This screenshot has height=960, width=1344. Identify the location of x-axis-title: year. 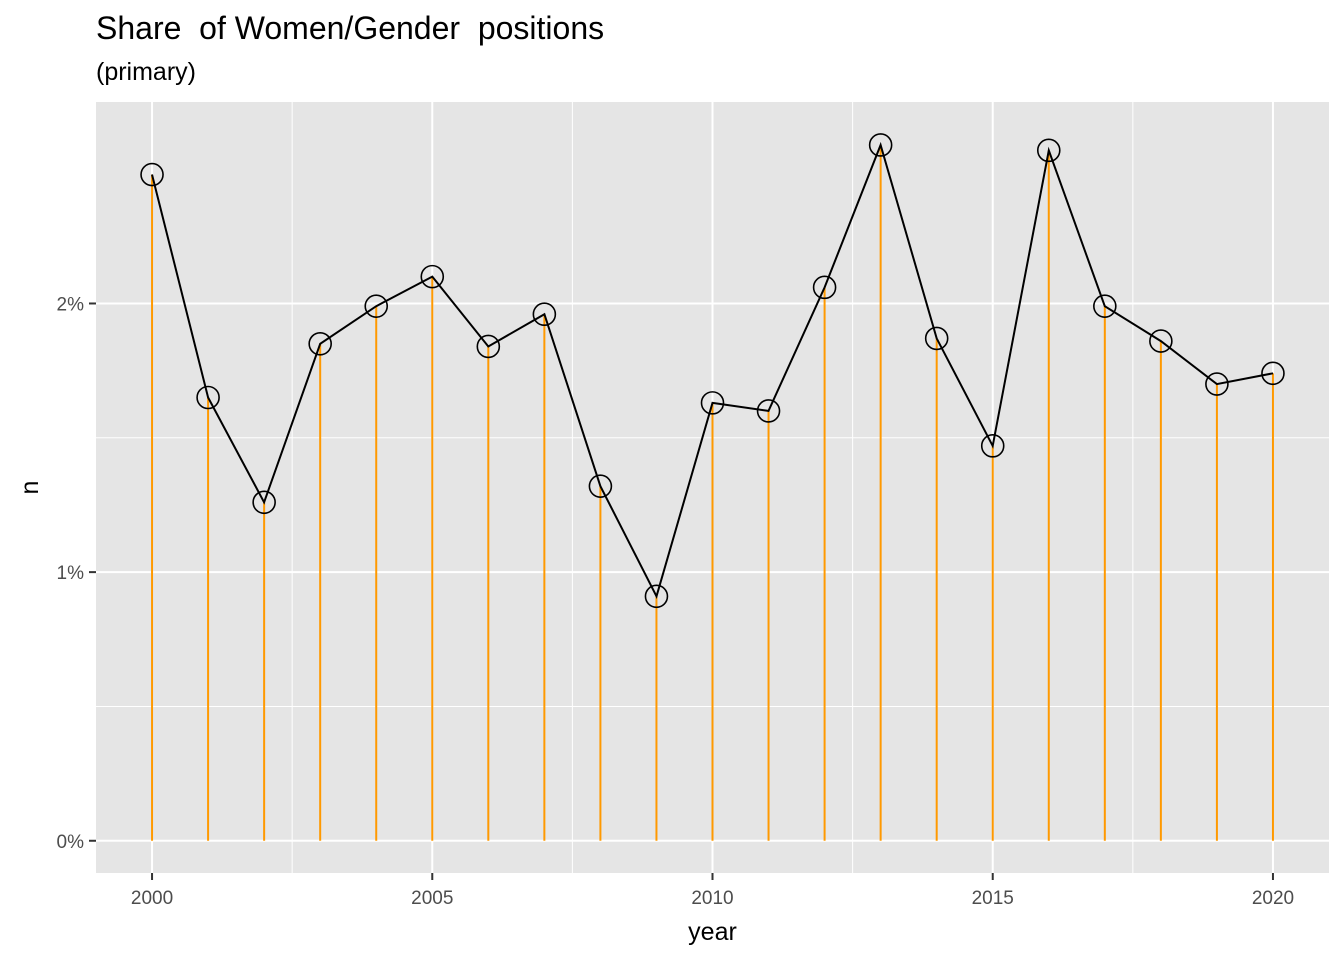
(712, 932).